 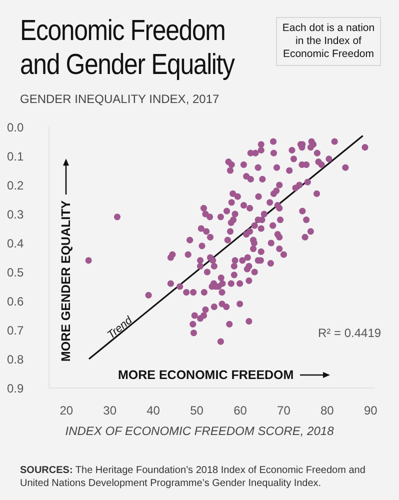 I want to click on x-tick-label: 40, so click(x=153, y=411).